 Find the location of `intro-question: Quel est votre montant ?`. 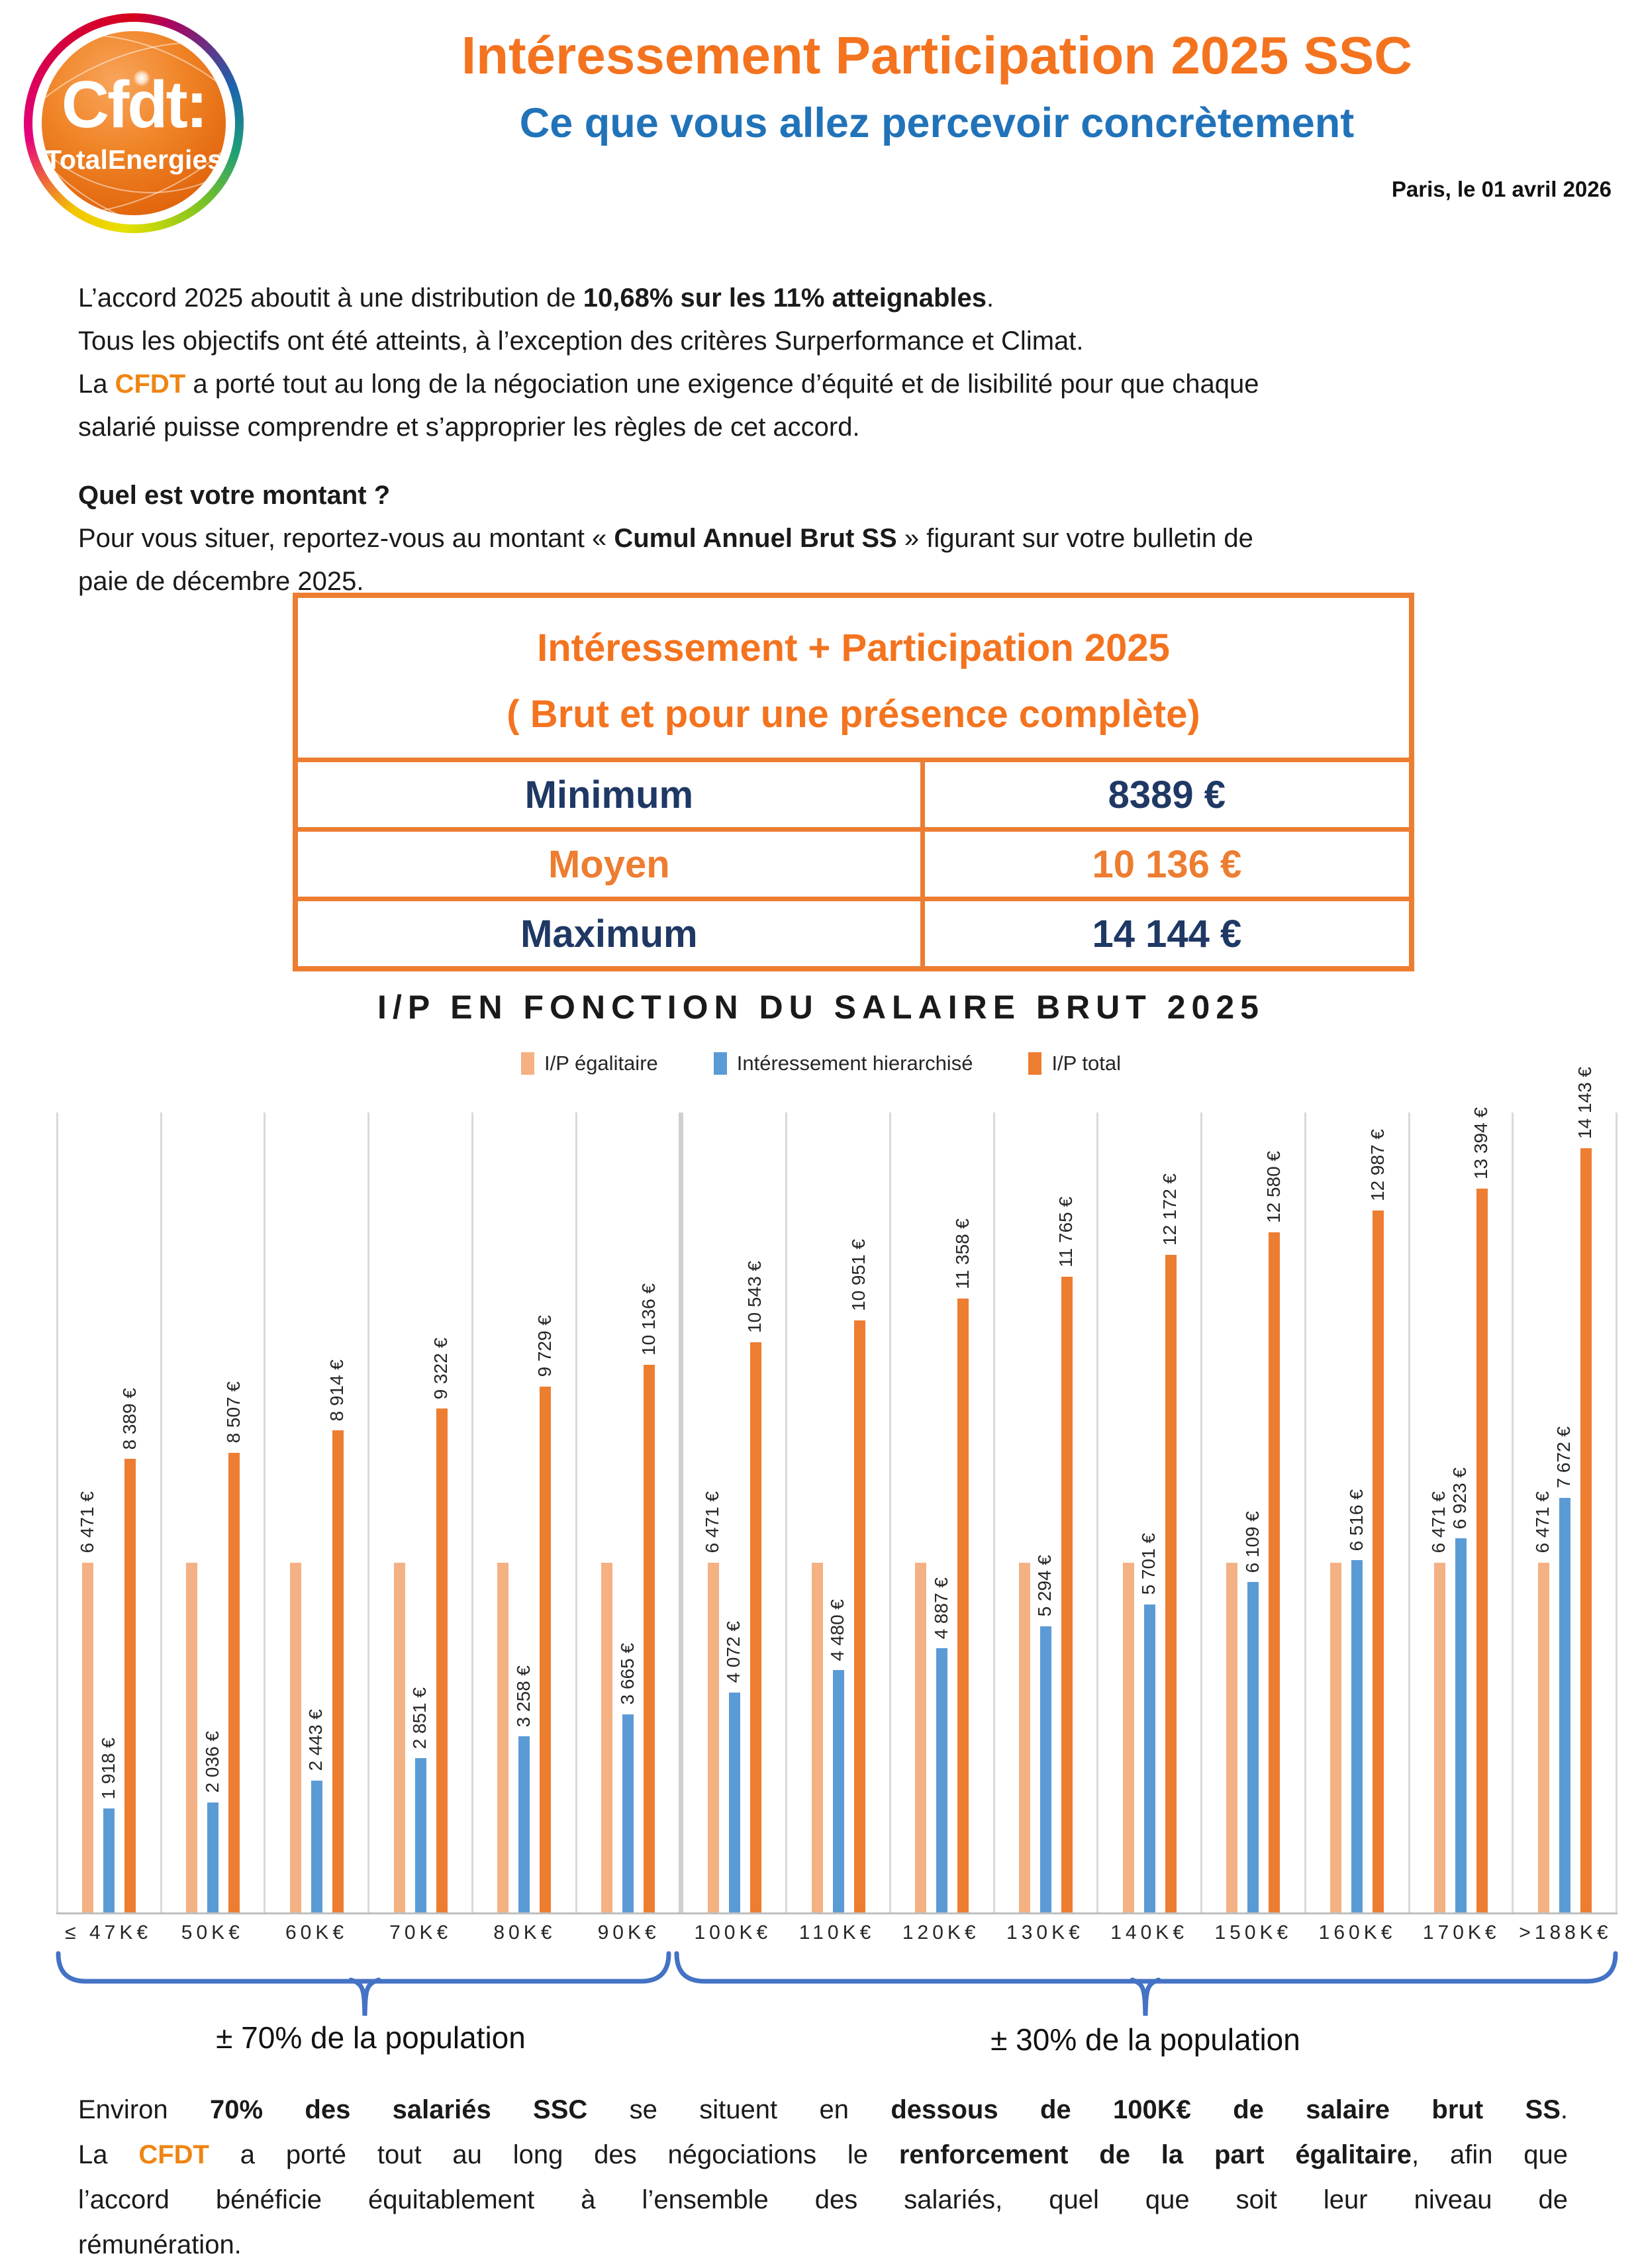

intro-question: Quel est votre montant ? is located at coordinates (826, 496).